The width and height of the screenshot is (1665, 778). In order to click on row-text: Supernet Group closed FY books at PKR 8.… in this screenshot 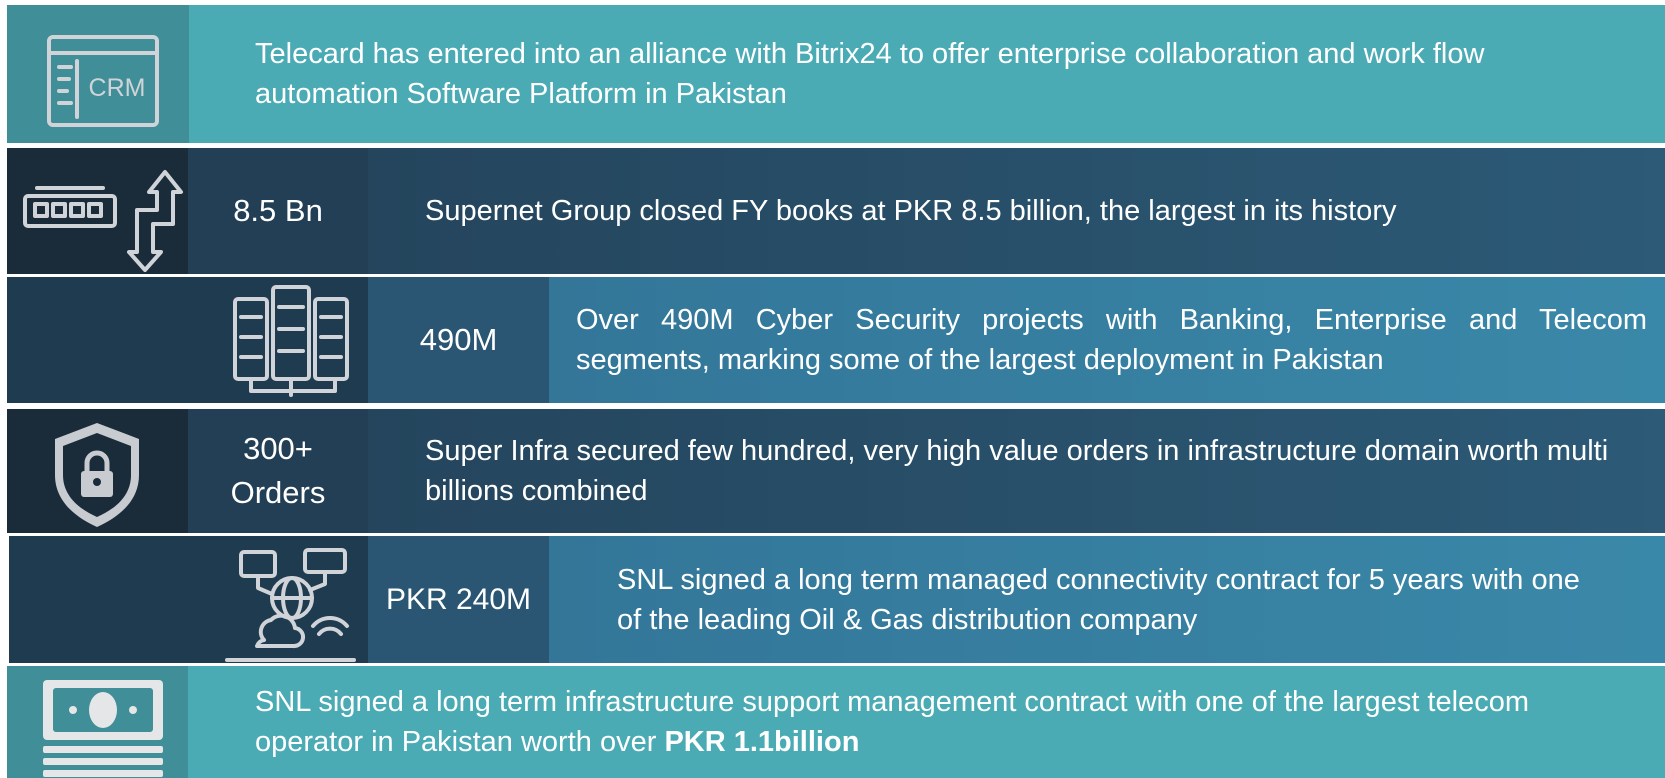, I will do `click(1018, 211)`.